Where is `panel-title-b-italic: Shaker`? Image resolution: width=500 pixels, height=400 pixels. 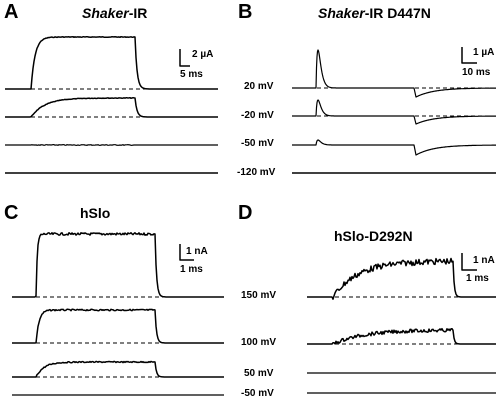 panel-title-b-italic: Shaker is located at coordinates (341, 13).